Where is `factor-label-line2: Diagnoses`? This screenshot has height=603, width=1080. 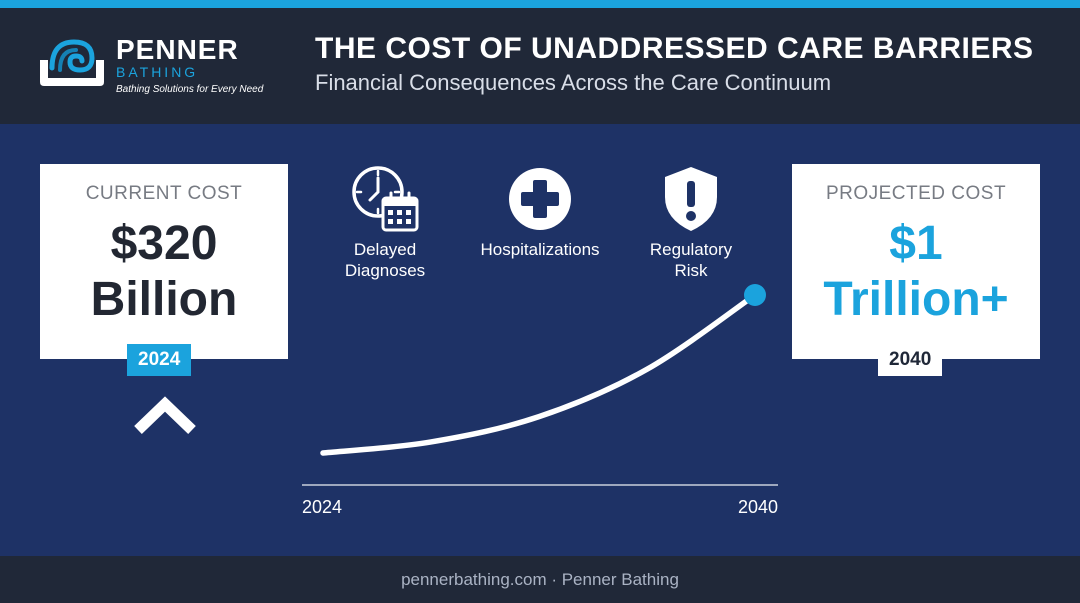
factor-label-line2: Diagnoses is located at coordinates (385, 270).